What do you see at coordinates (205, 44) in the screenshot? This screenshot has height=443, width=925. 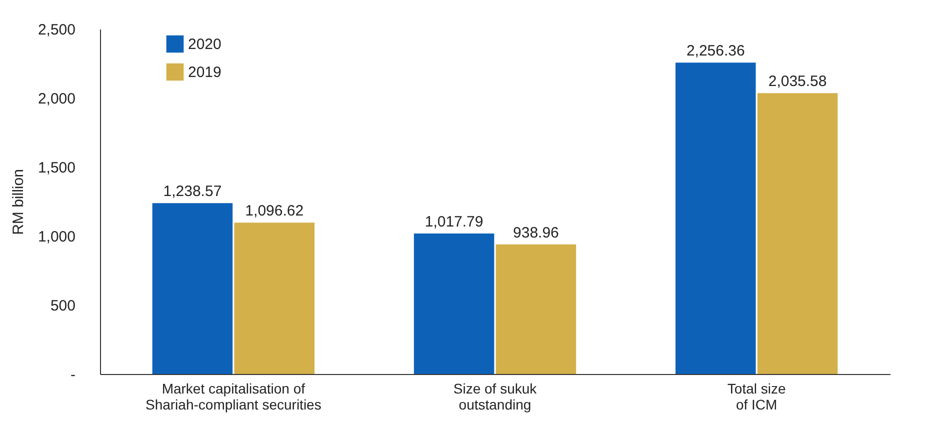 I see `legend-label: 2020` at bounding box center [205, 44].